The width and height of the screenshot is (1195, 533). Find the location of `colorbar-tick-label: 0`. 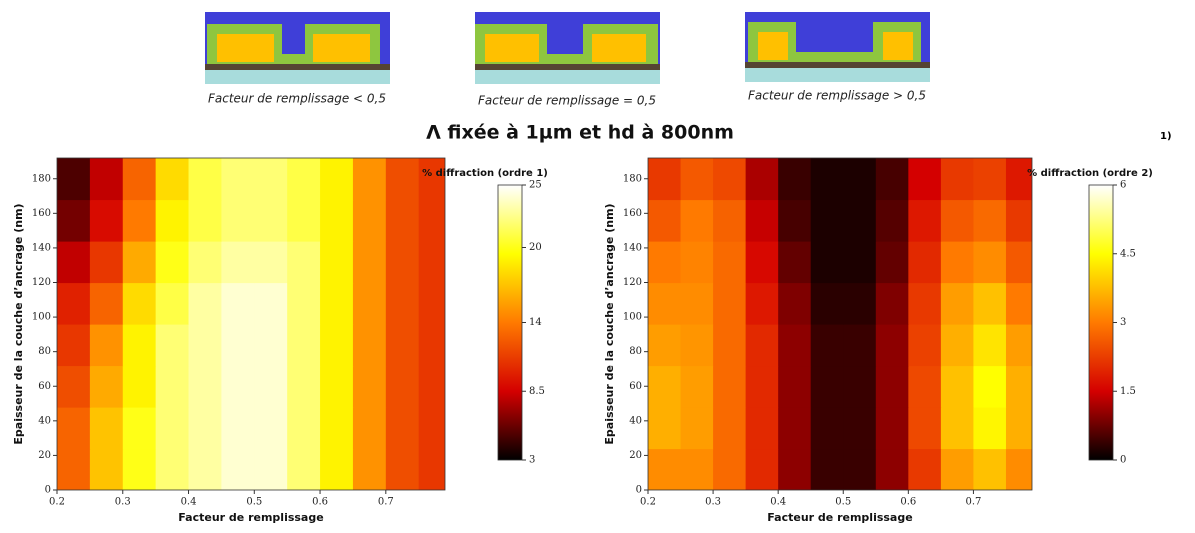

colorbar-tick-label: 0 is located at coordinates (1123, 460).